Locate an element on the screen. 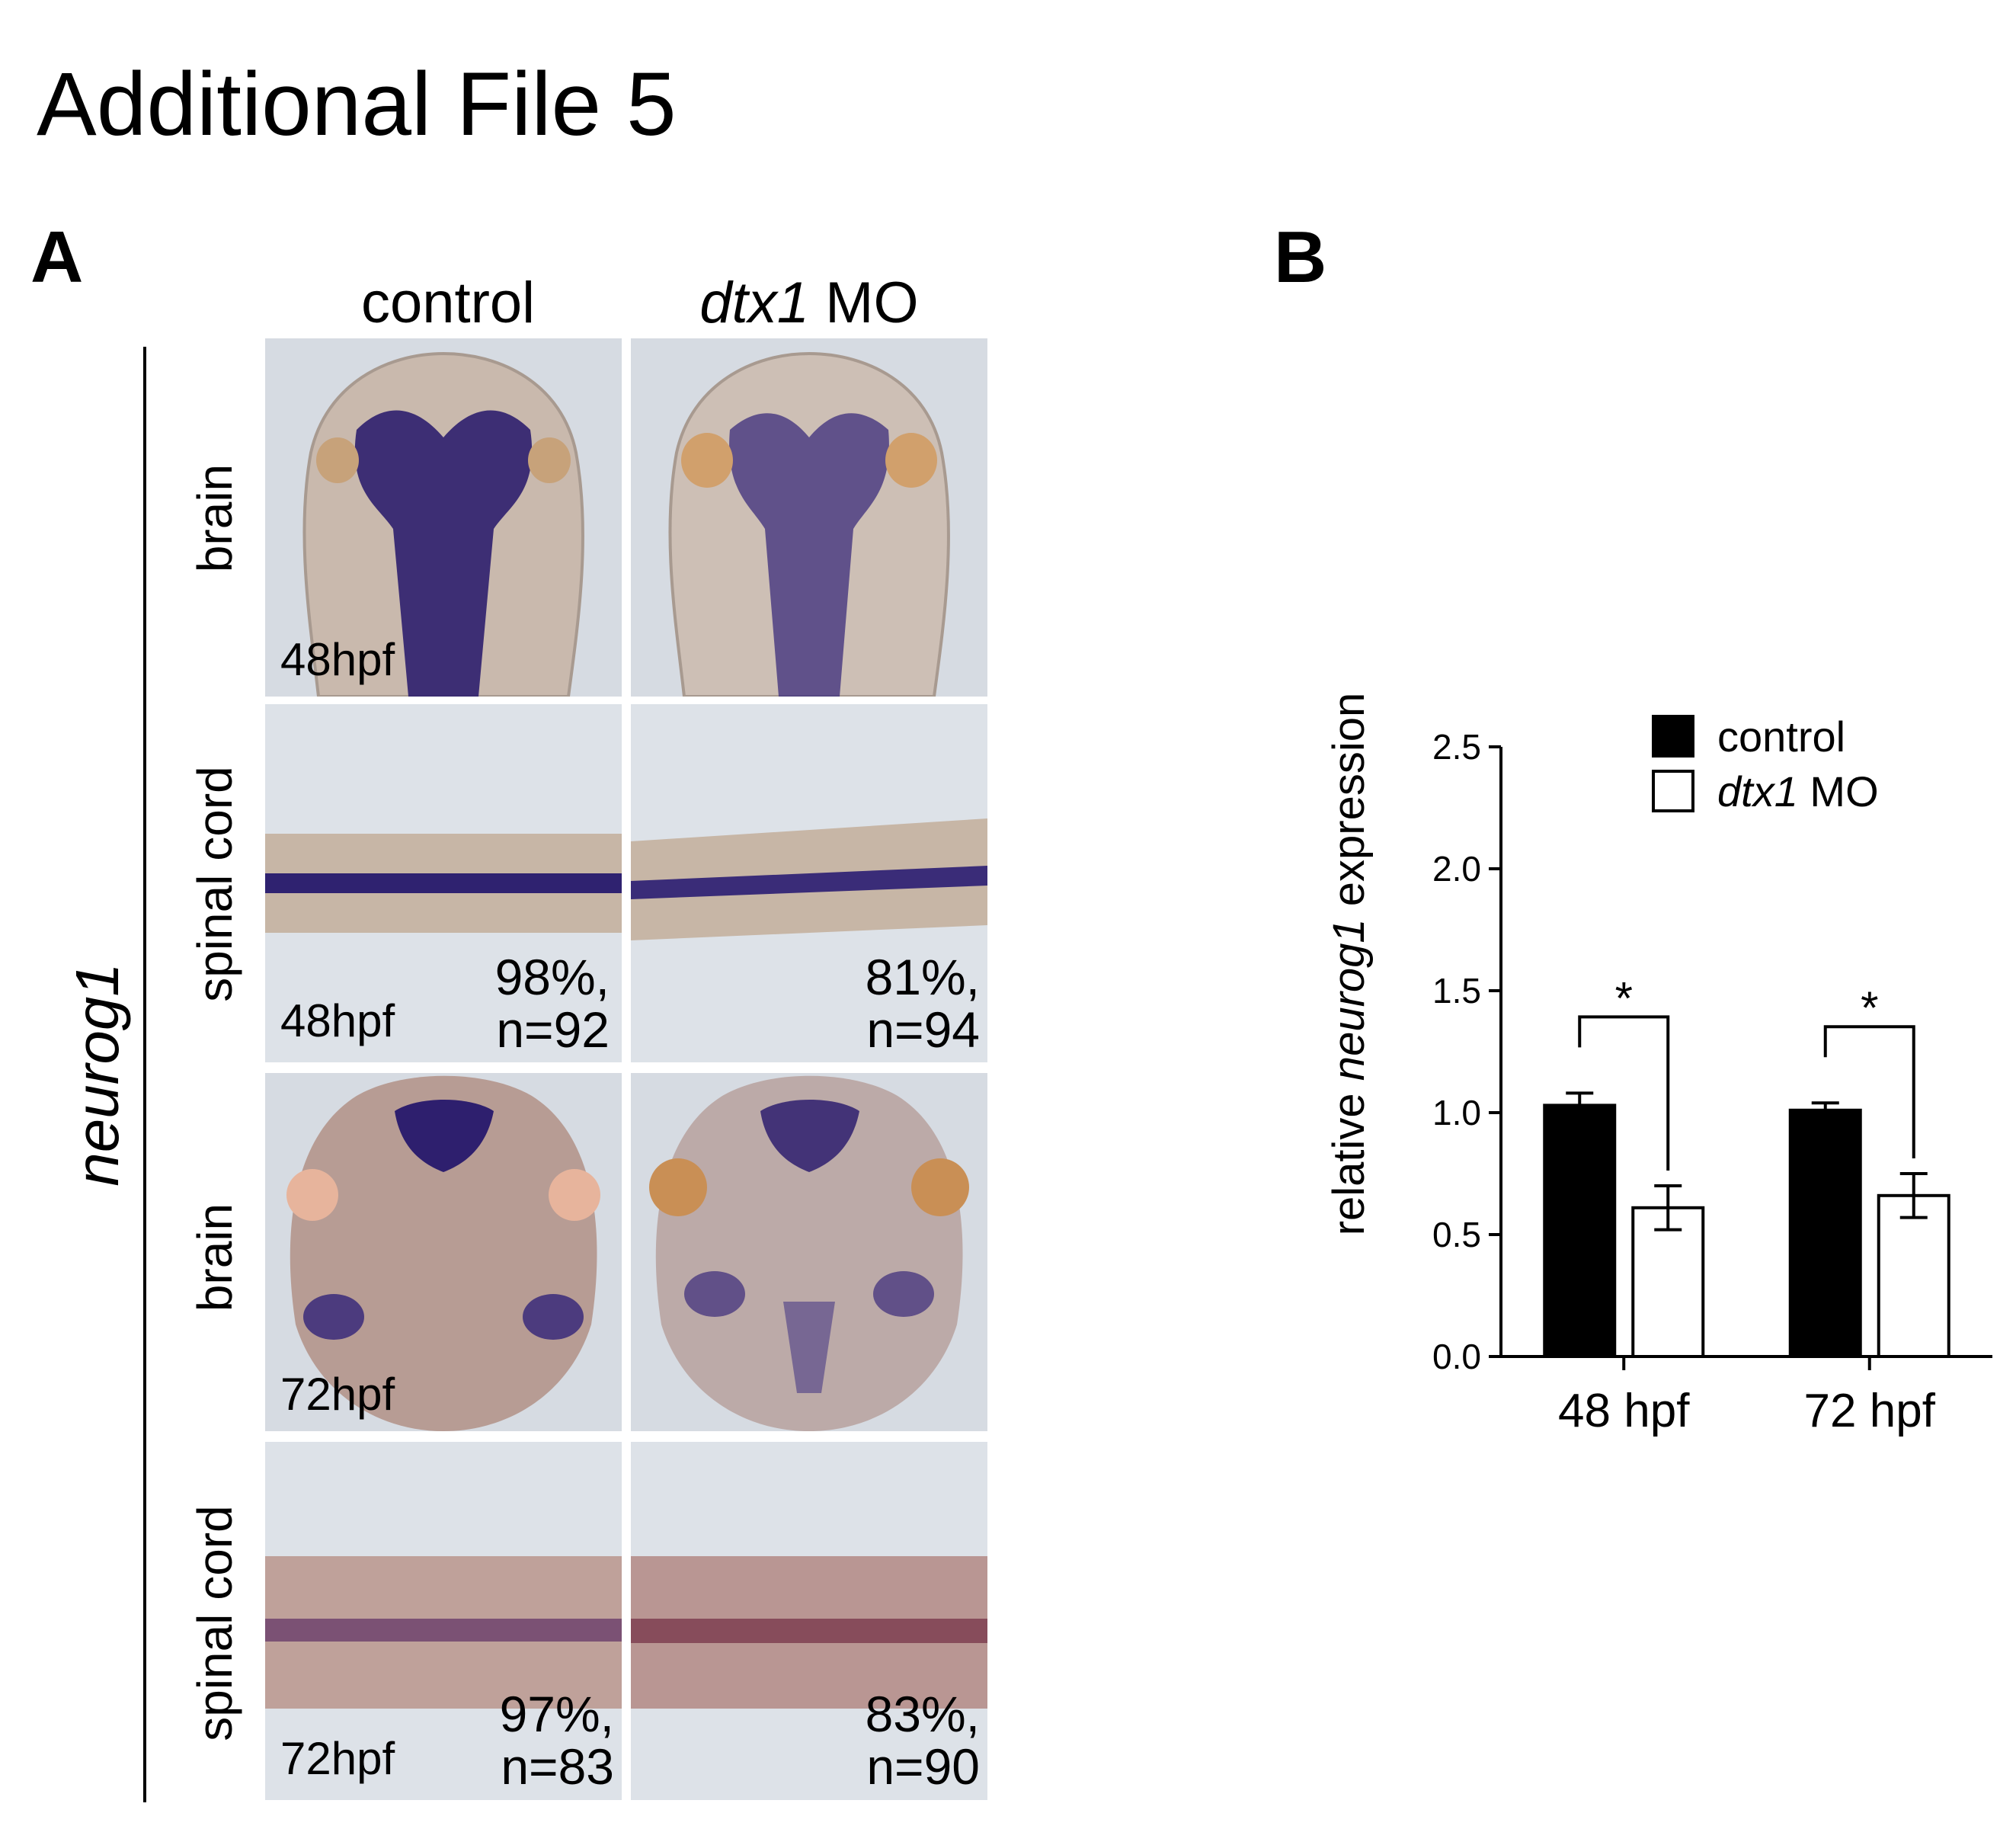  legend-label: dtx1 MO is located at coordinates (1798, 791).